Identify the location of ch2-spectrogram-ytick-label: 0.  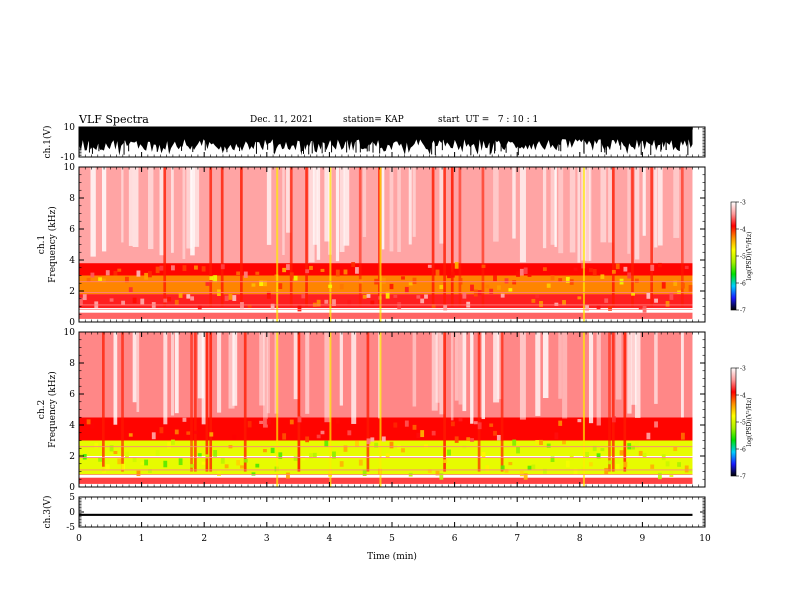
(72, 488).